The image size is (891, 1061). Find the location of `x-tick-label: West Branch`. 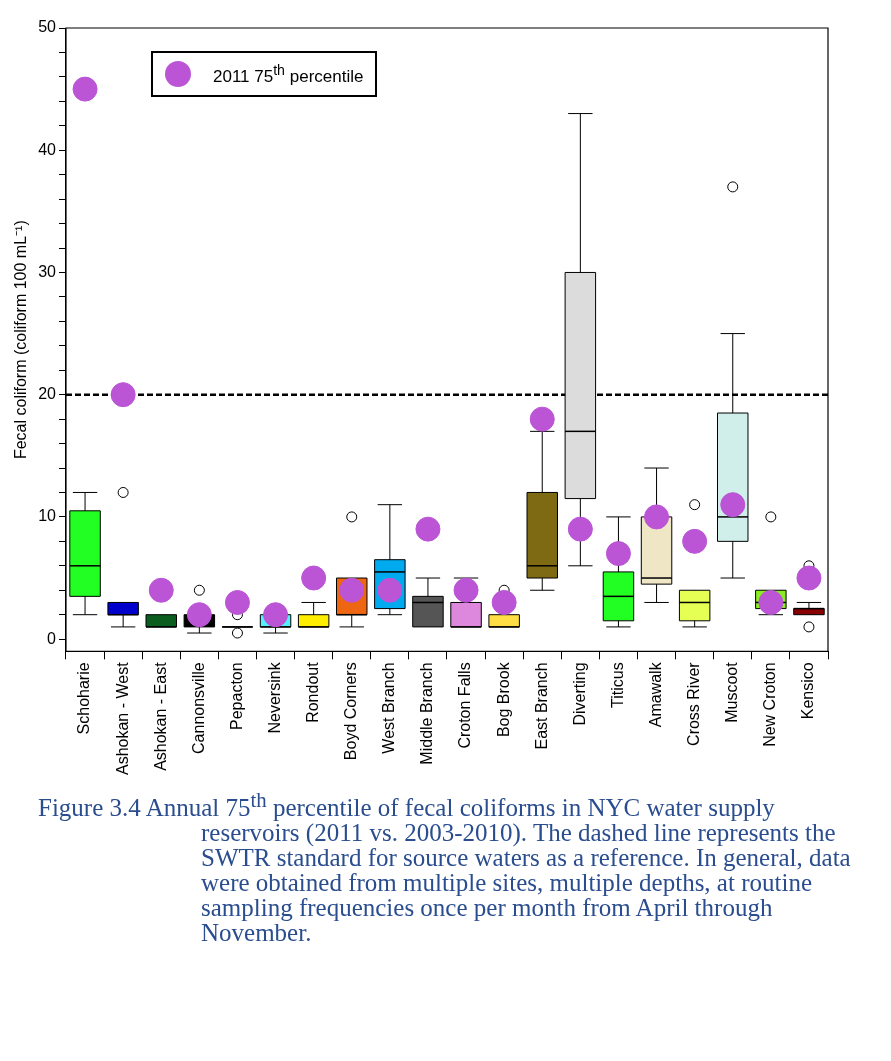

x-tick-label: West Branch is located at coordinates (389, 708).